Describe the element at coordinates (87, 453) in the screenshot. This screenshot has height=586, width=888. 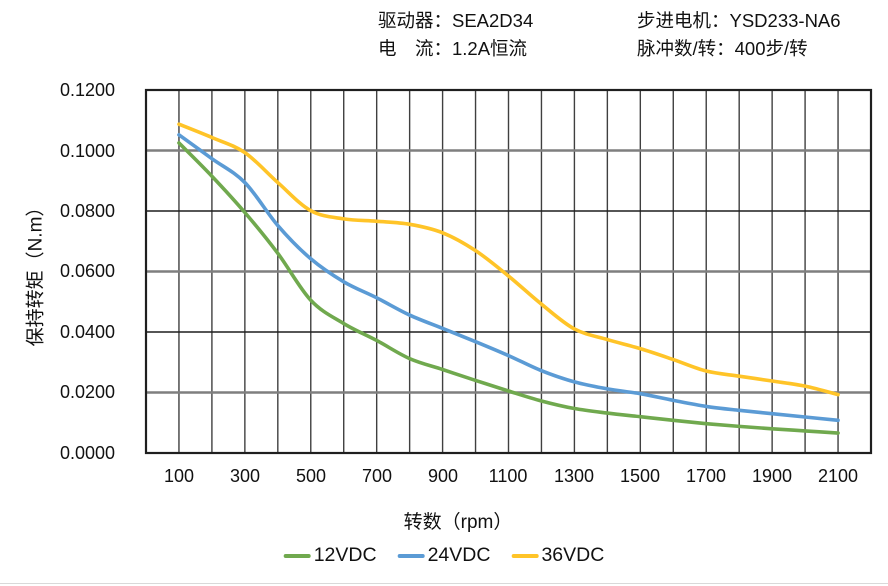
I see `y-tick-label: 0.0000` at that location.